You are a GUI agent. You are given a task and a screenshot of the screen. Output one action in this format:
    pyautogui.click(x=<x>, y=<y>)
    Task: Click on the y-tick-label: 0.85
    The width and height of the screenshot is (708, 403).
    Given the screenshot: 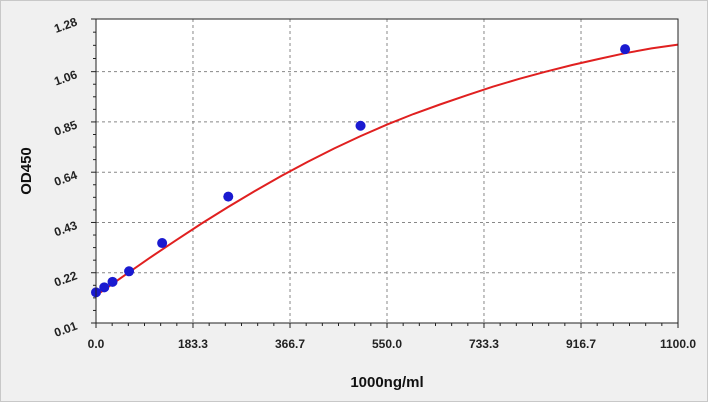 What is the action you would take?
    pyautogui.click(x=65, y=127)
    